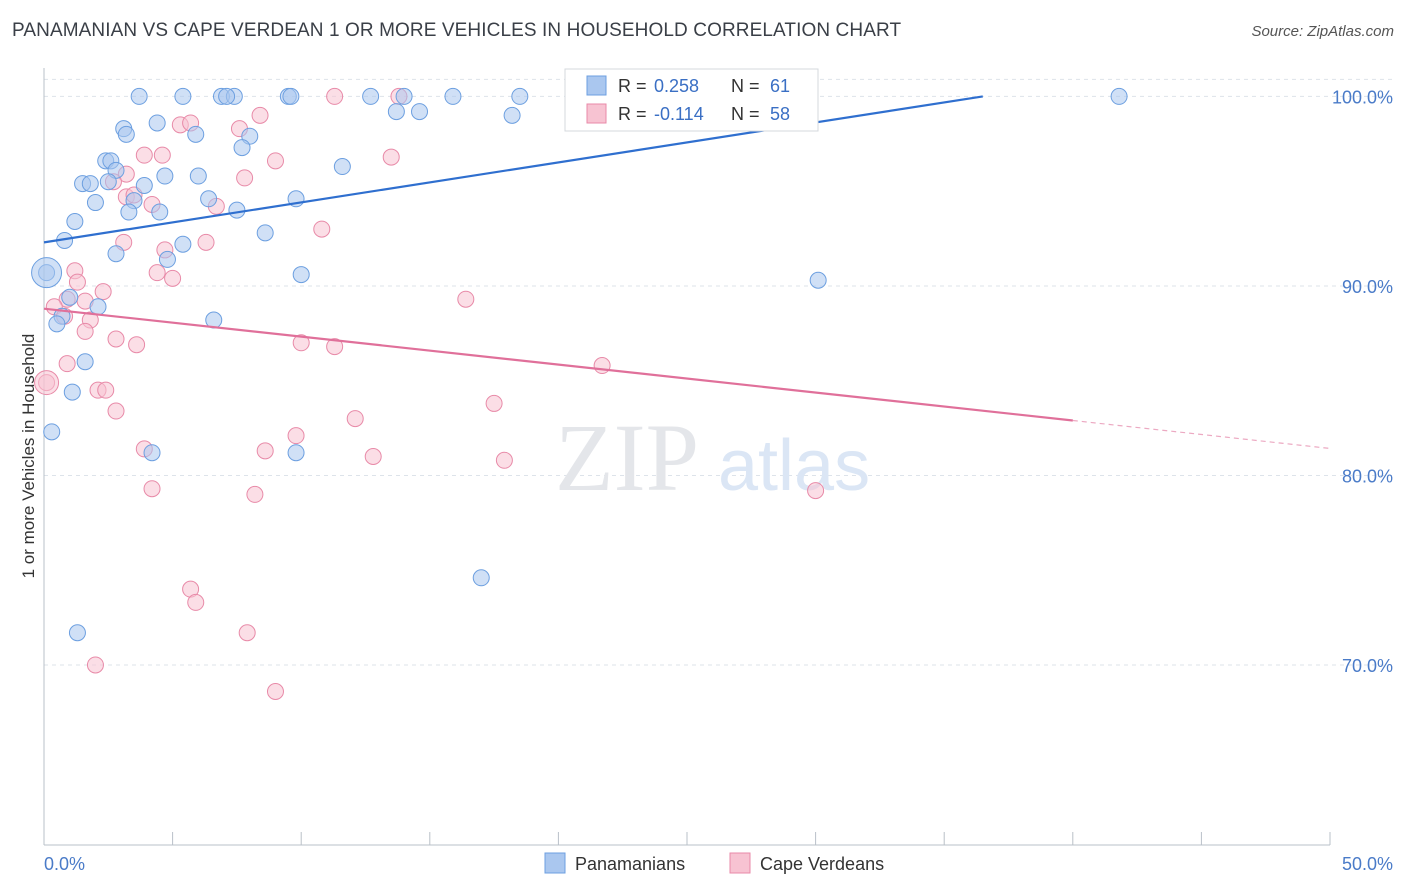  Describe the element at coordinates (740, 863) in the screenshot. I see `legend-cape-verdeans-swatch` at that location.